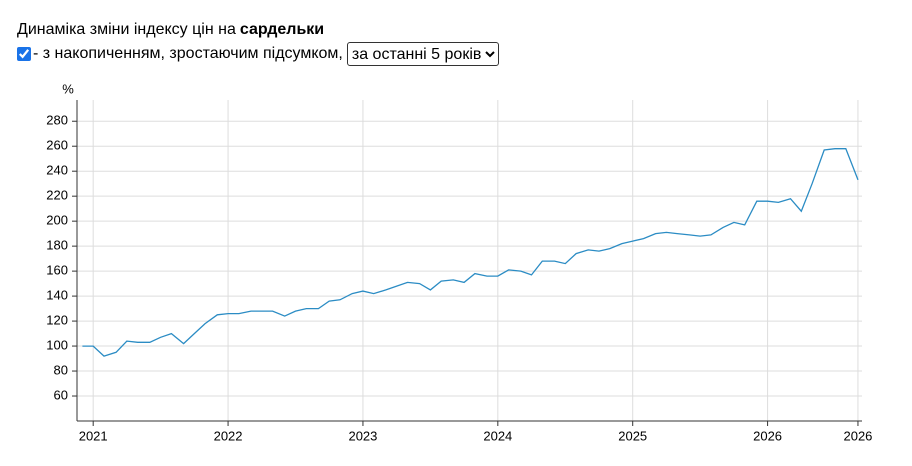 This screenshot has height=466, width=912. What do you see at coordinates (57, 195) in the screenshot?
I see `y-tick-label: 220` at bounding box center [57, 195].